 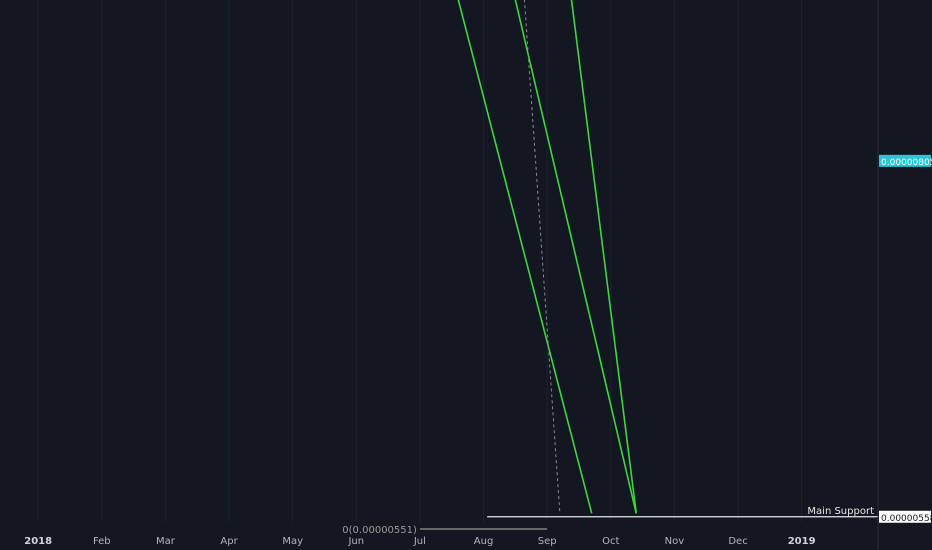 What do you see at coordinates (737, 541) in the screenshot?
I see `time-tick-label: Dec` at bounding box center [737, 541].